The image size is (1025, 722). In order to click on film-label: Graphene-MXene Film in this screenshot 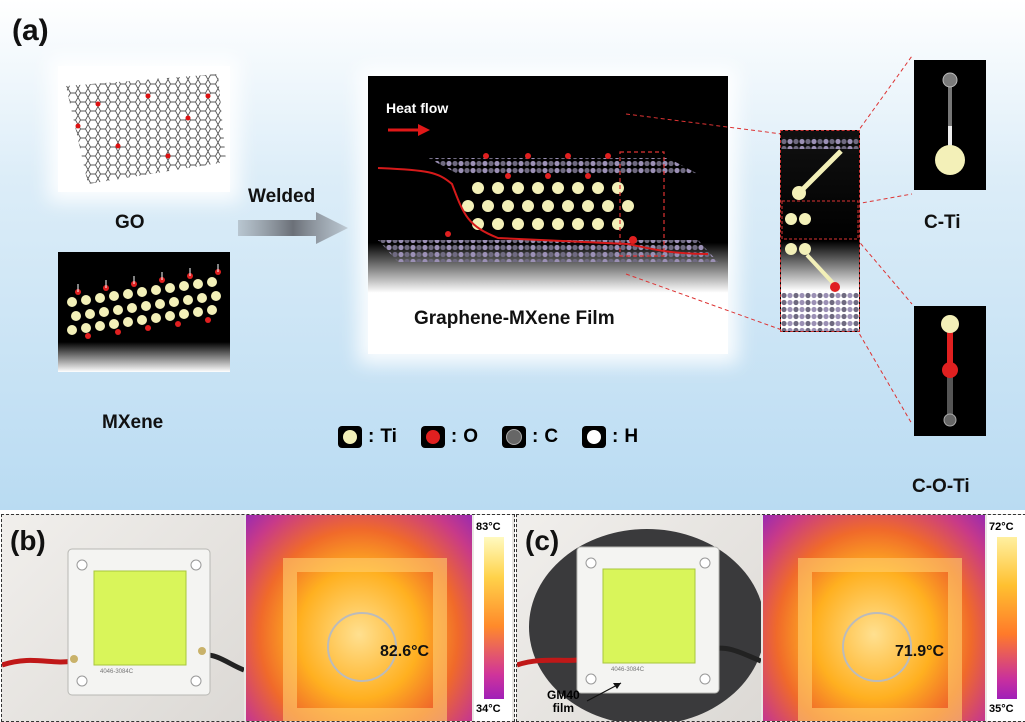, I will do `click(514, 318)`.